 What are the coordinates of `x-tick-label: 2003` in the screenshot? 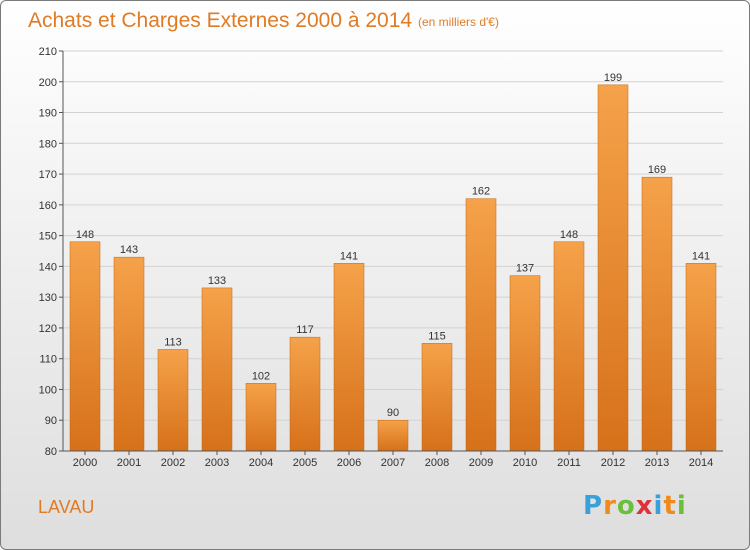 It's located at (217, 463).